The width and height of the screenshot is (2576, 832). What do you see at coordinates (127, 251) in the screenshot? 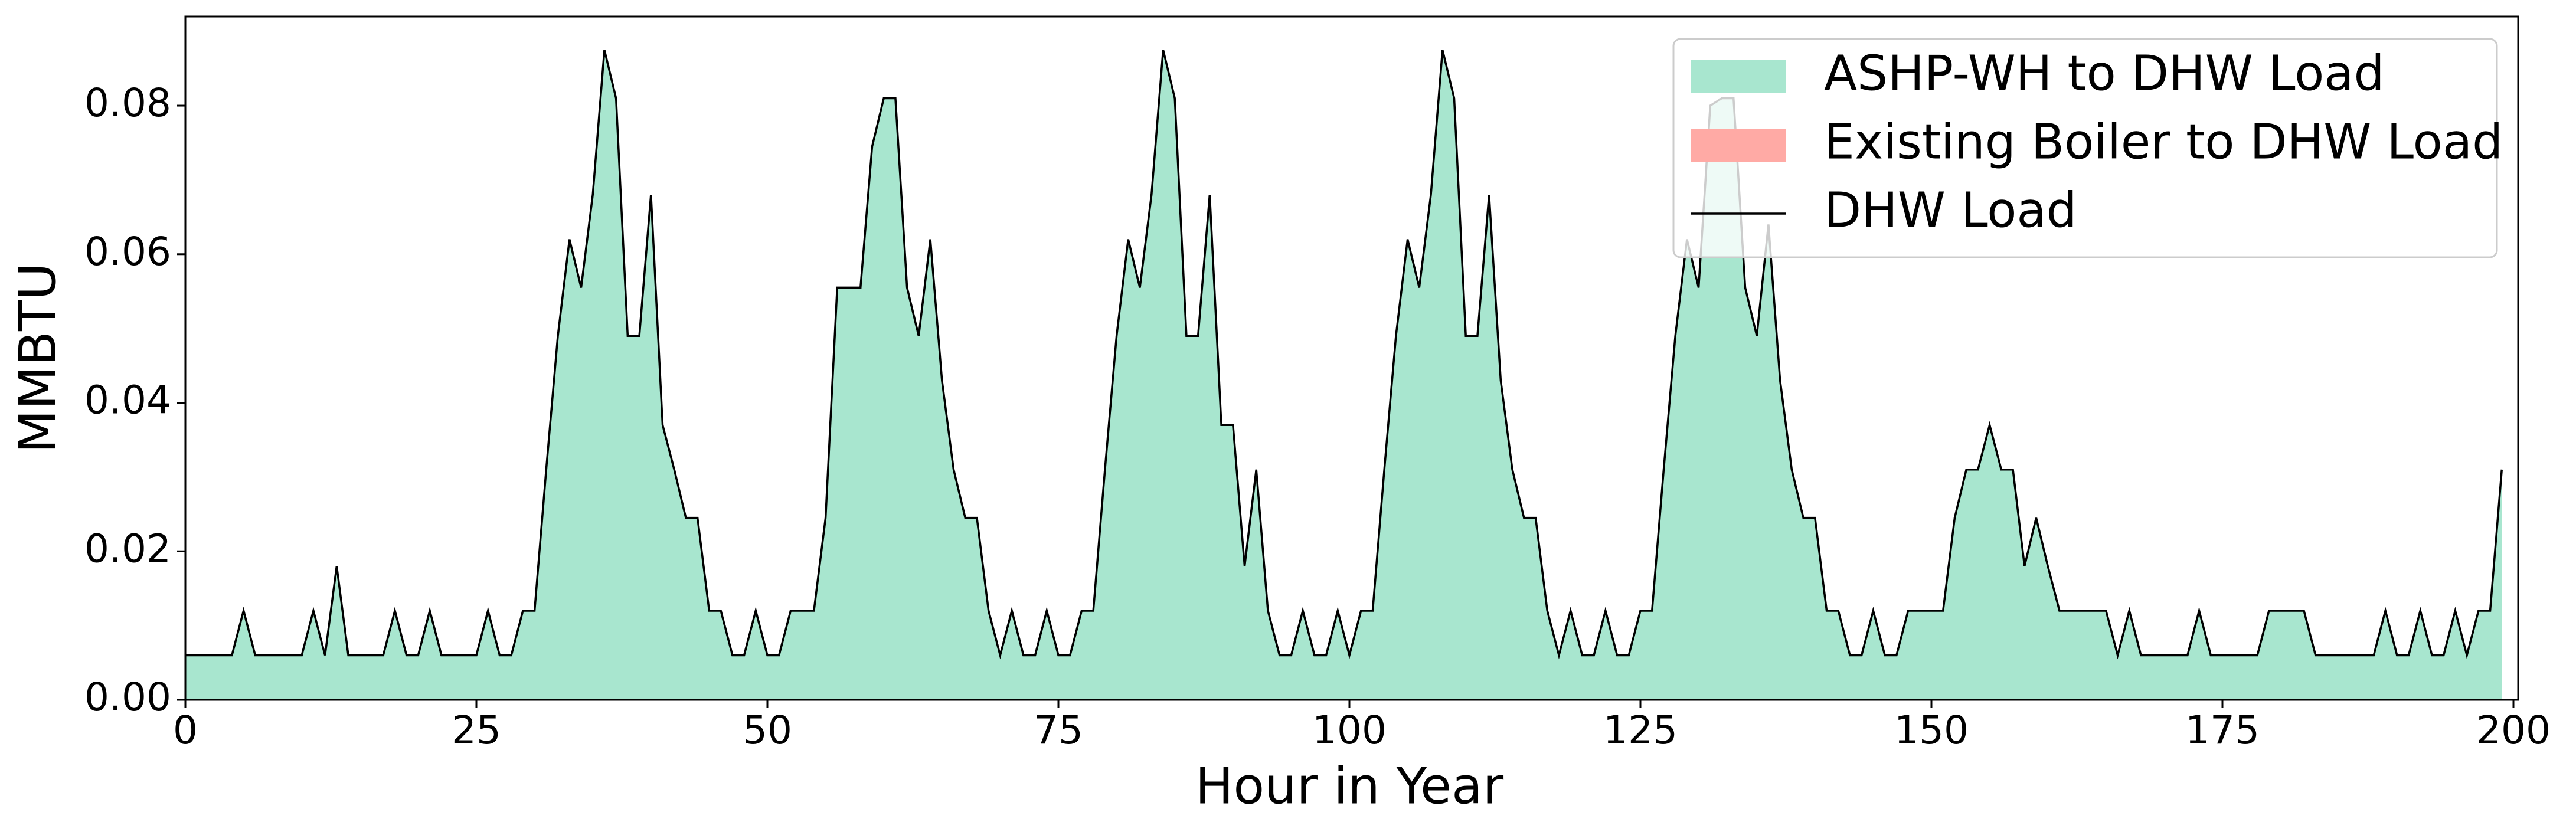
I see `y-tick-label: 0.06` at bounding box center [127, 251].